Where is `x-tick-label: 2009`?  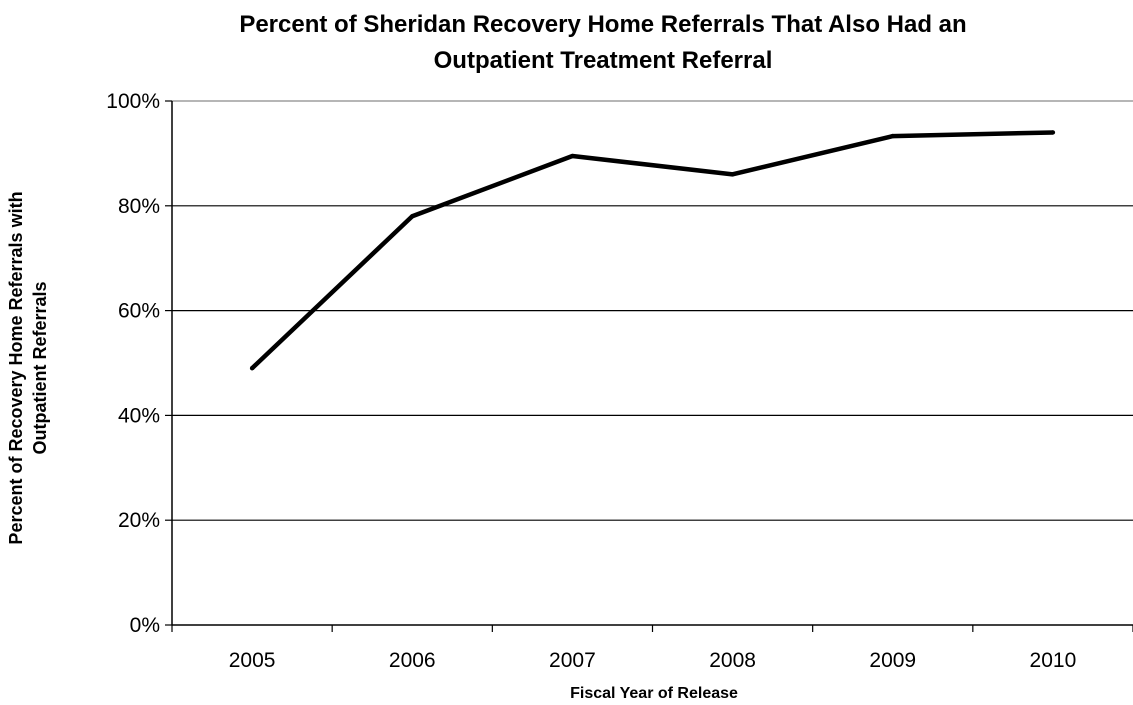
x-tick-label: 2009 is located at coordinates (892, 660).